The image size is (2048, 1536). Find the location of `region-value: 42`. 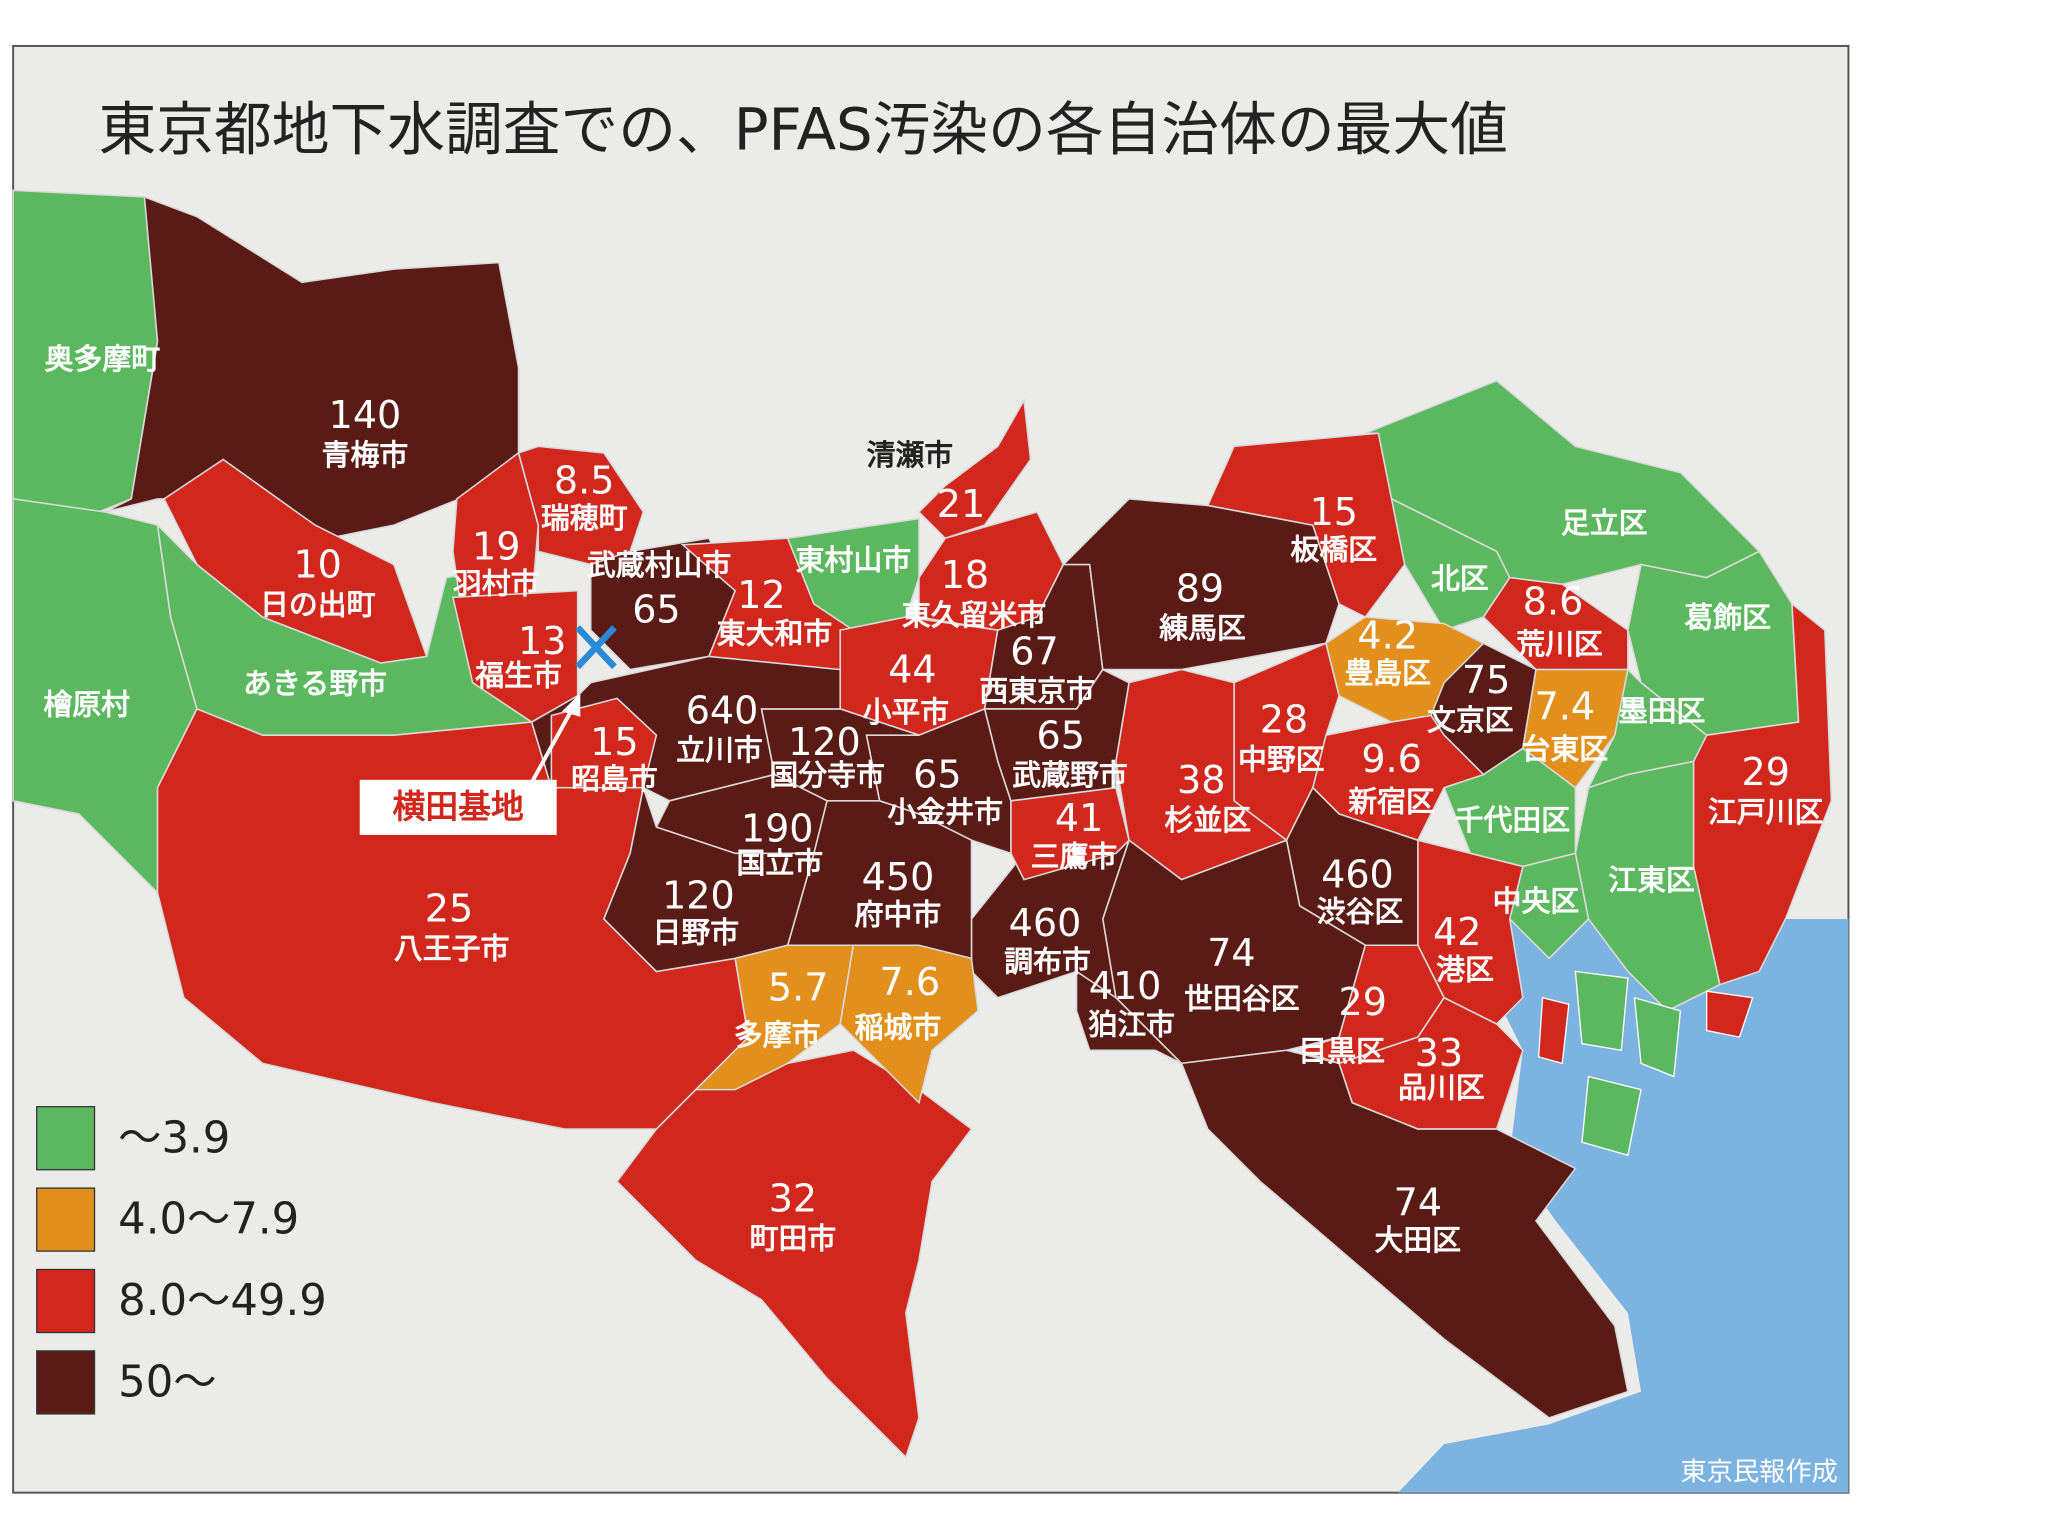

region-value: 42 is located at coordinates (1457, 932).